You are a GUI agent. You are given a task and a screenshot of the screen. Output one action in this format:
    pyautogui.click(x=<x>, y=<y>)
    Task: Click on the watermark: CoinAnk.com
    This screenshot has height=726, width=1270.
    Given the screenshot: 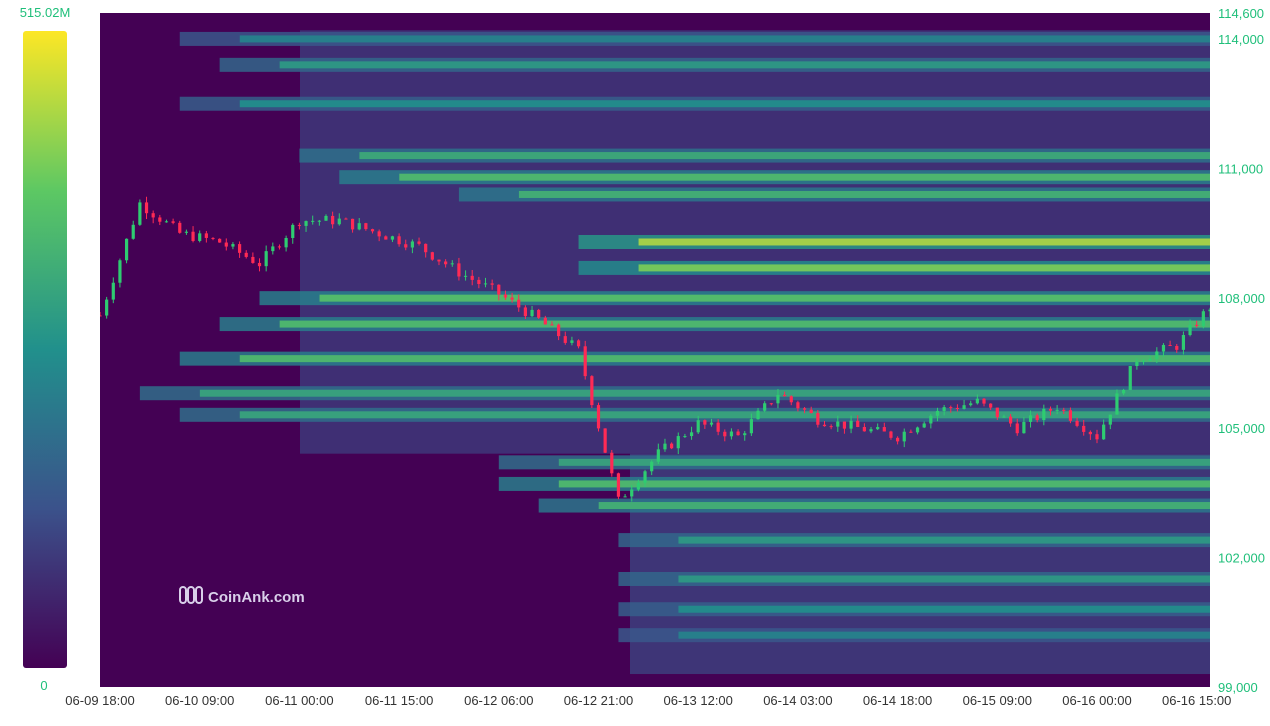 What is the action you would take?
    pyautogui.click(x=242, y=596)
    